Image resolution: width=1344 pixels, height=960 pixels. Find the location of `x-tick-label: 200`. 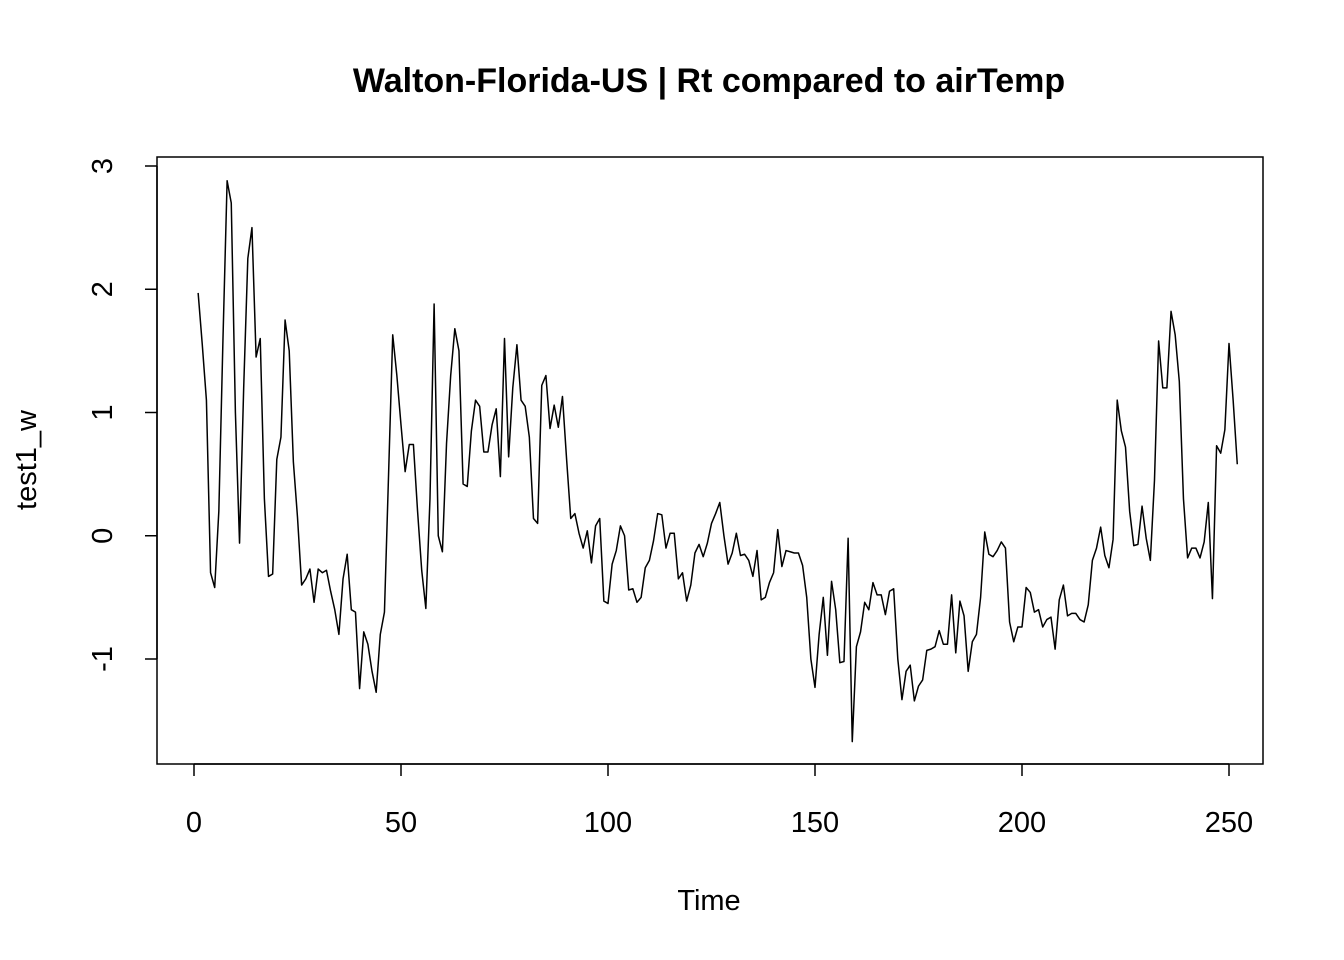

x-tick-label: 200 is located at coordinates (1022, 823).